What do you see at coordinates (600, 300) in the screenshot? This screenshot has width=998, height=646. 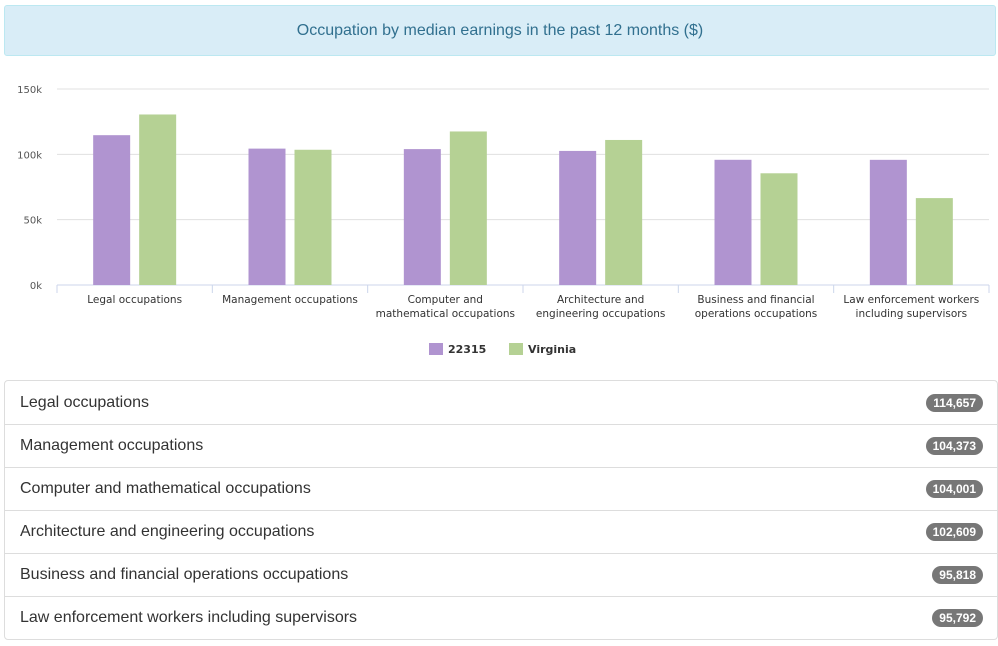 I see `x-category-label: Architecture and` at bounding box center [600, 300].